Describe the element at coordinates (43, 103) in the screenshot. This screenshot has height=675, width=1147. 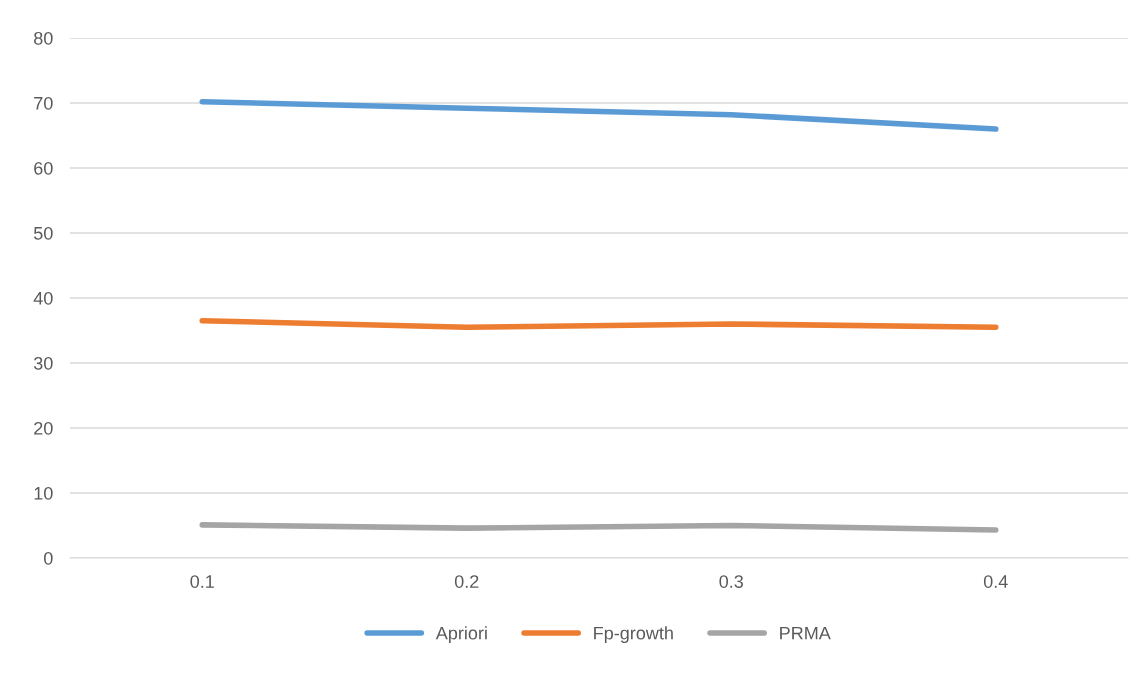
I see `y-tick-label: 70` at that location.